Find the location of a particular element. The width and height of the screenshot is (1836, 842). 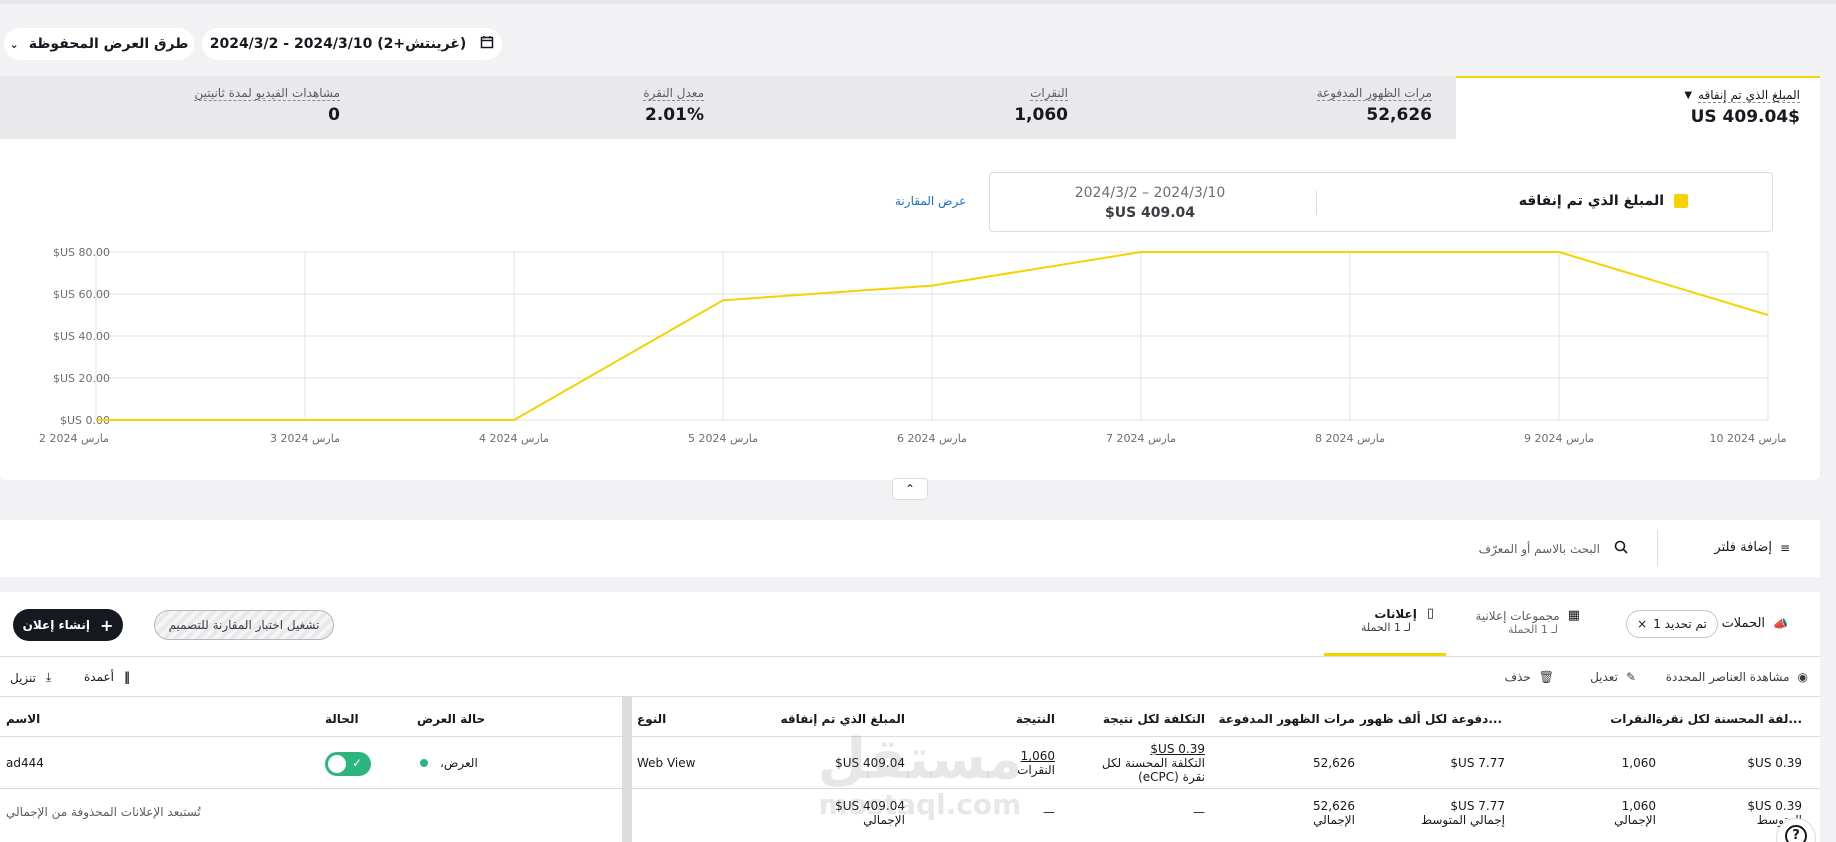

edit-button: ✎ تعديل is located at coordinates (1613, 677).